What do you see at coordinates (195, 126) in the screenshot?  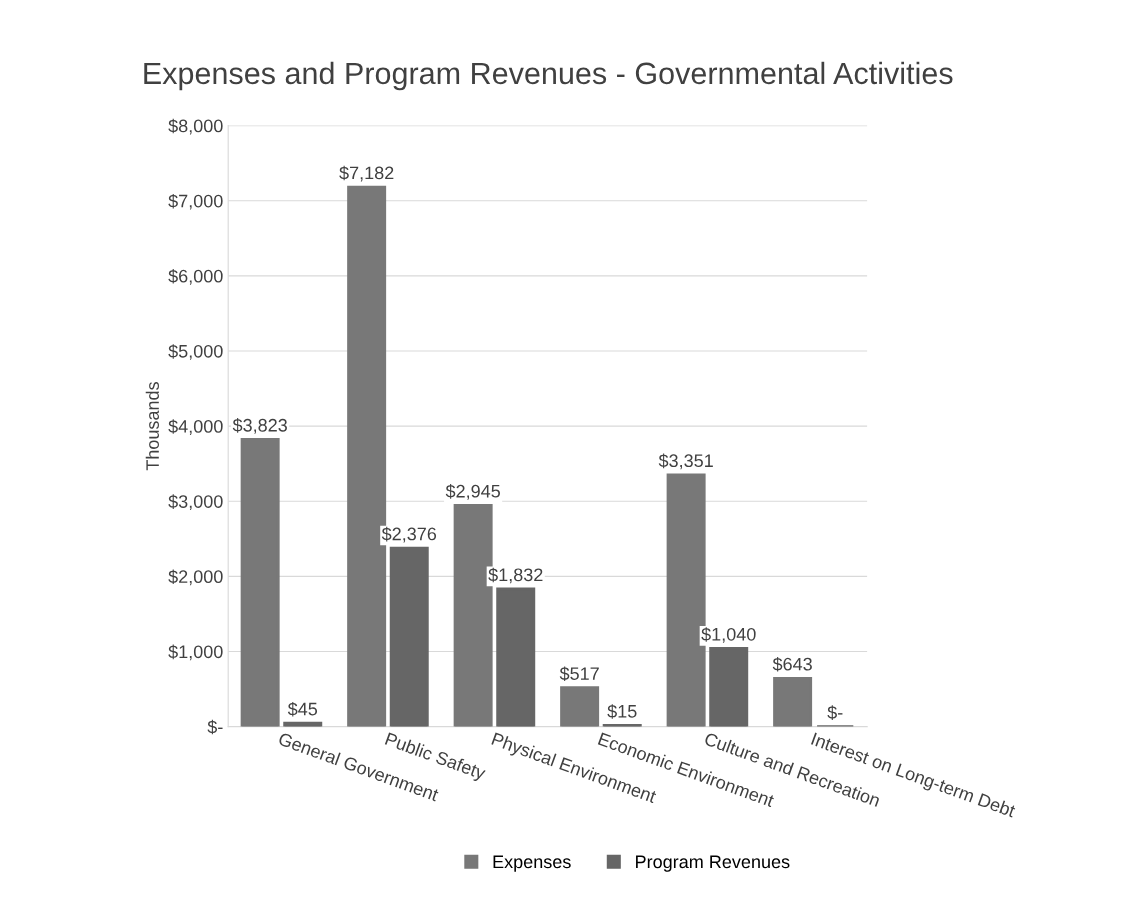 I see `y-tick-label: $8,000` at bounding box center [195, 126].